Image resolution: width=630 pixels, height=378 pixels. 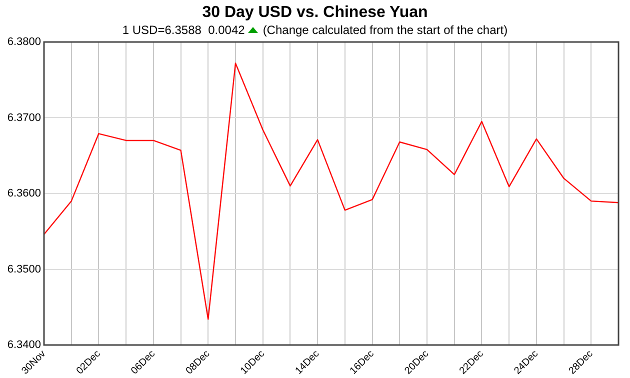 What do you see at coordinates (385, 30) in the screenshot?
I see `text: (Change calculated from the start of the chart)` at bounding box center [385, 30].